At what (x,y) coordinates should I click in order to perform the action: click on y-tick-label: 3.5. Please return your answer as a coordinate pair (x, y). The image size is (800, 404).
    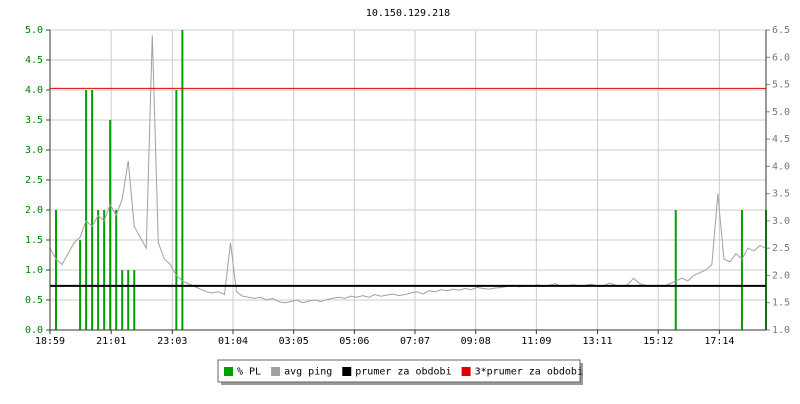
    Looking at the image, I should click on (34, 120).